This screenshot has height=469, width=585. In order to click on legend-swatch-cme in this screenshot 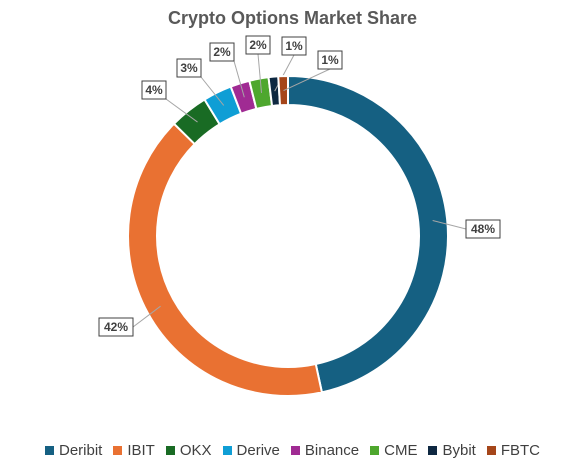, I will do `click(375, 450)`.